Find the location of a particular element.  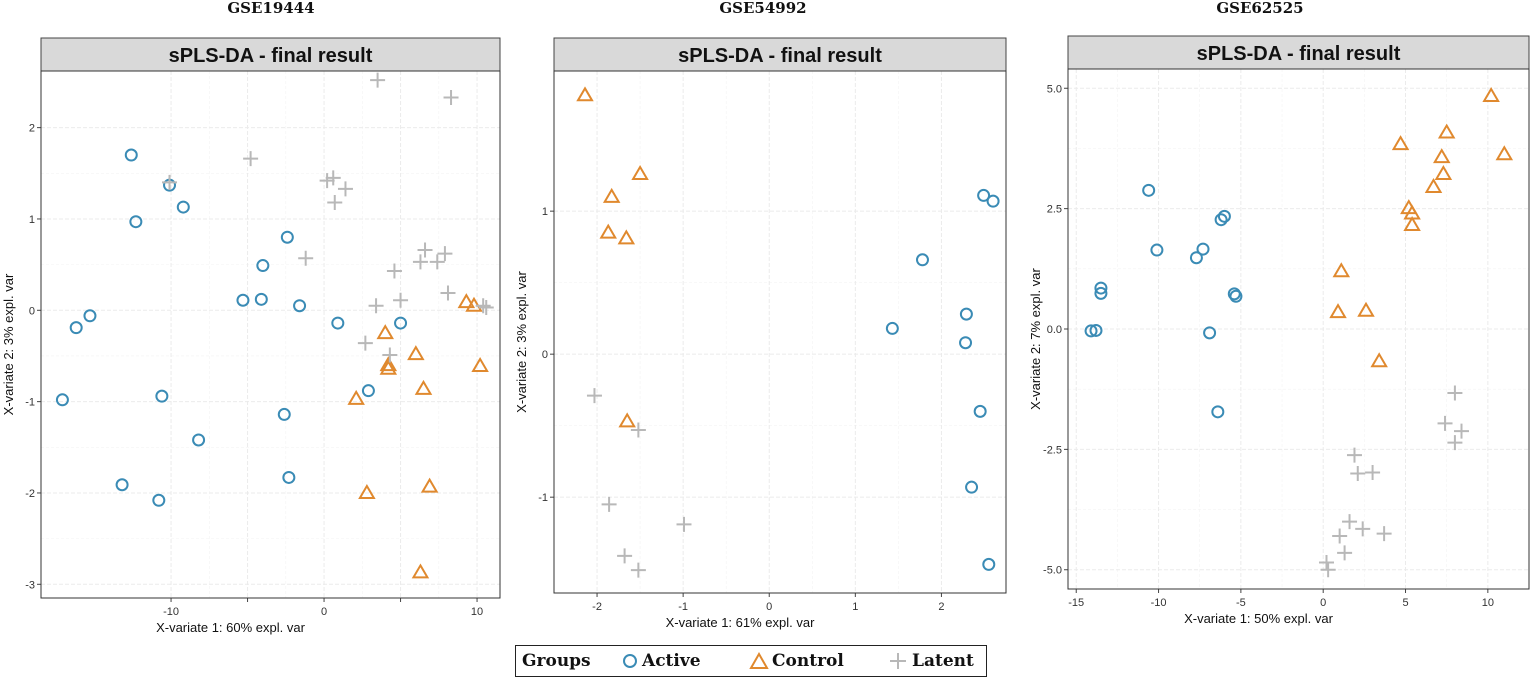

y-axis-label: X-variate 2: 3% expl. var is located at coordinates (8, 344).